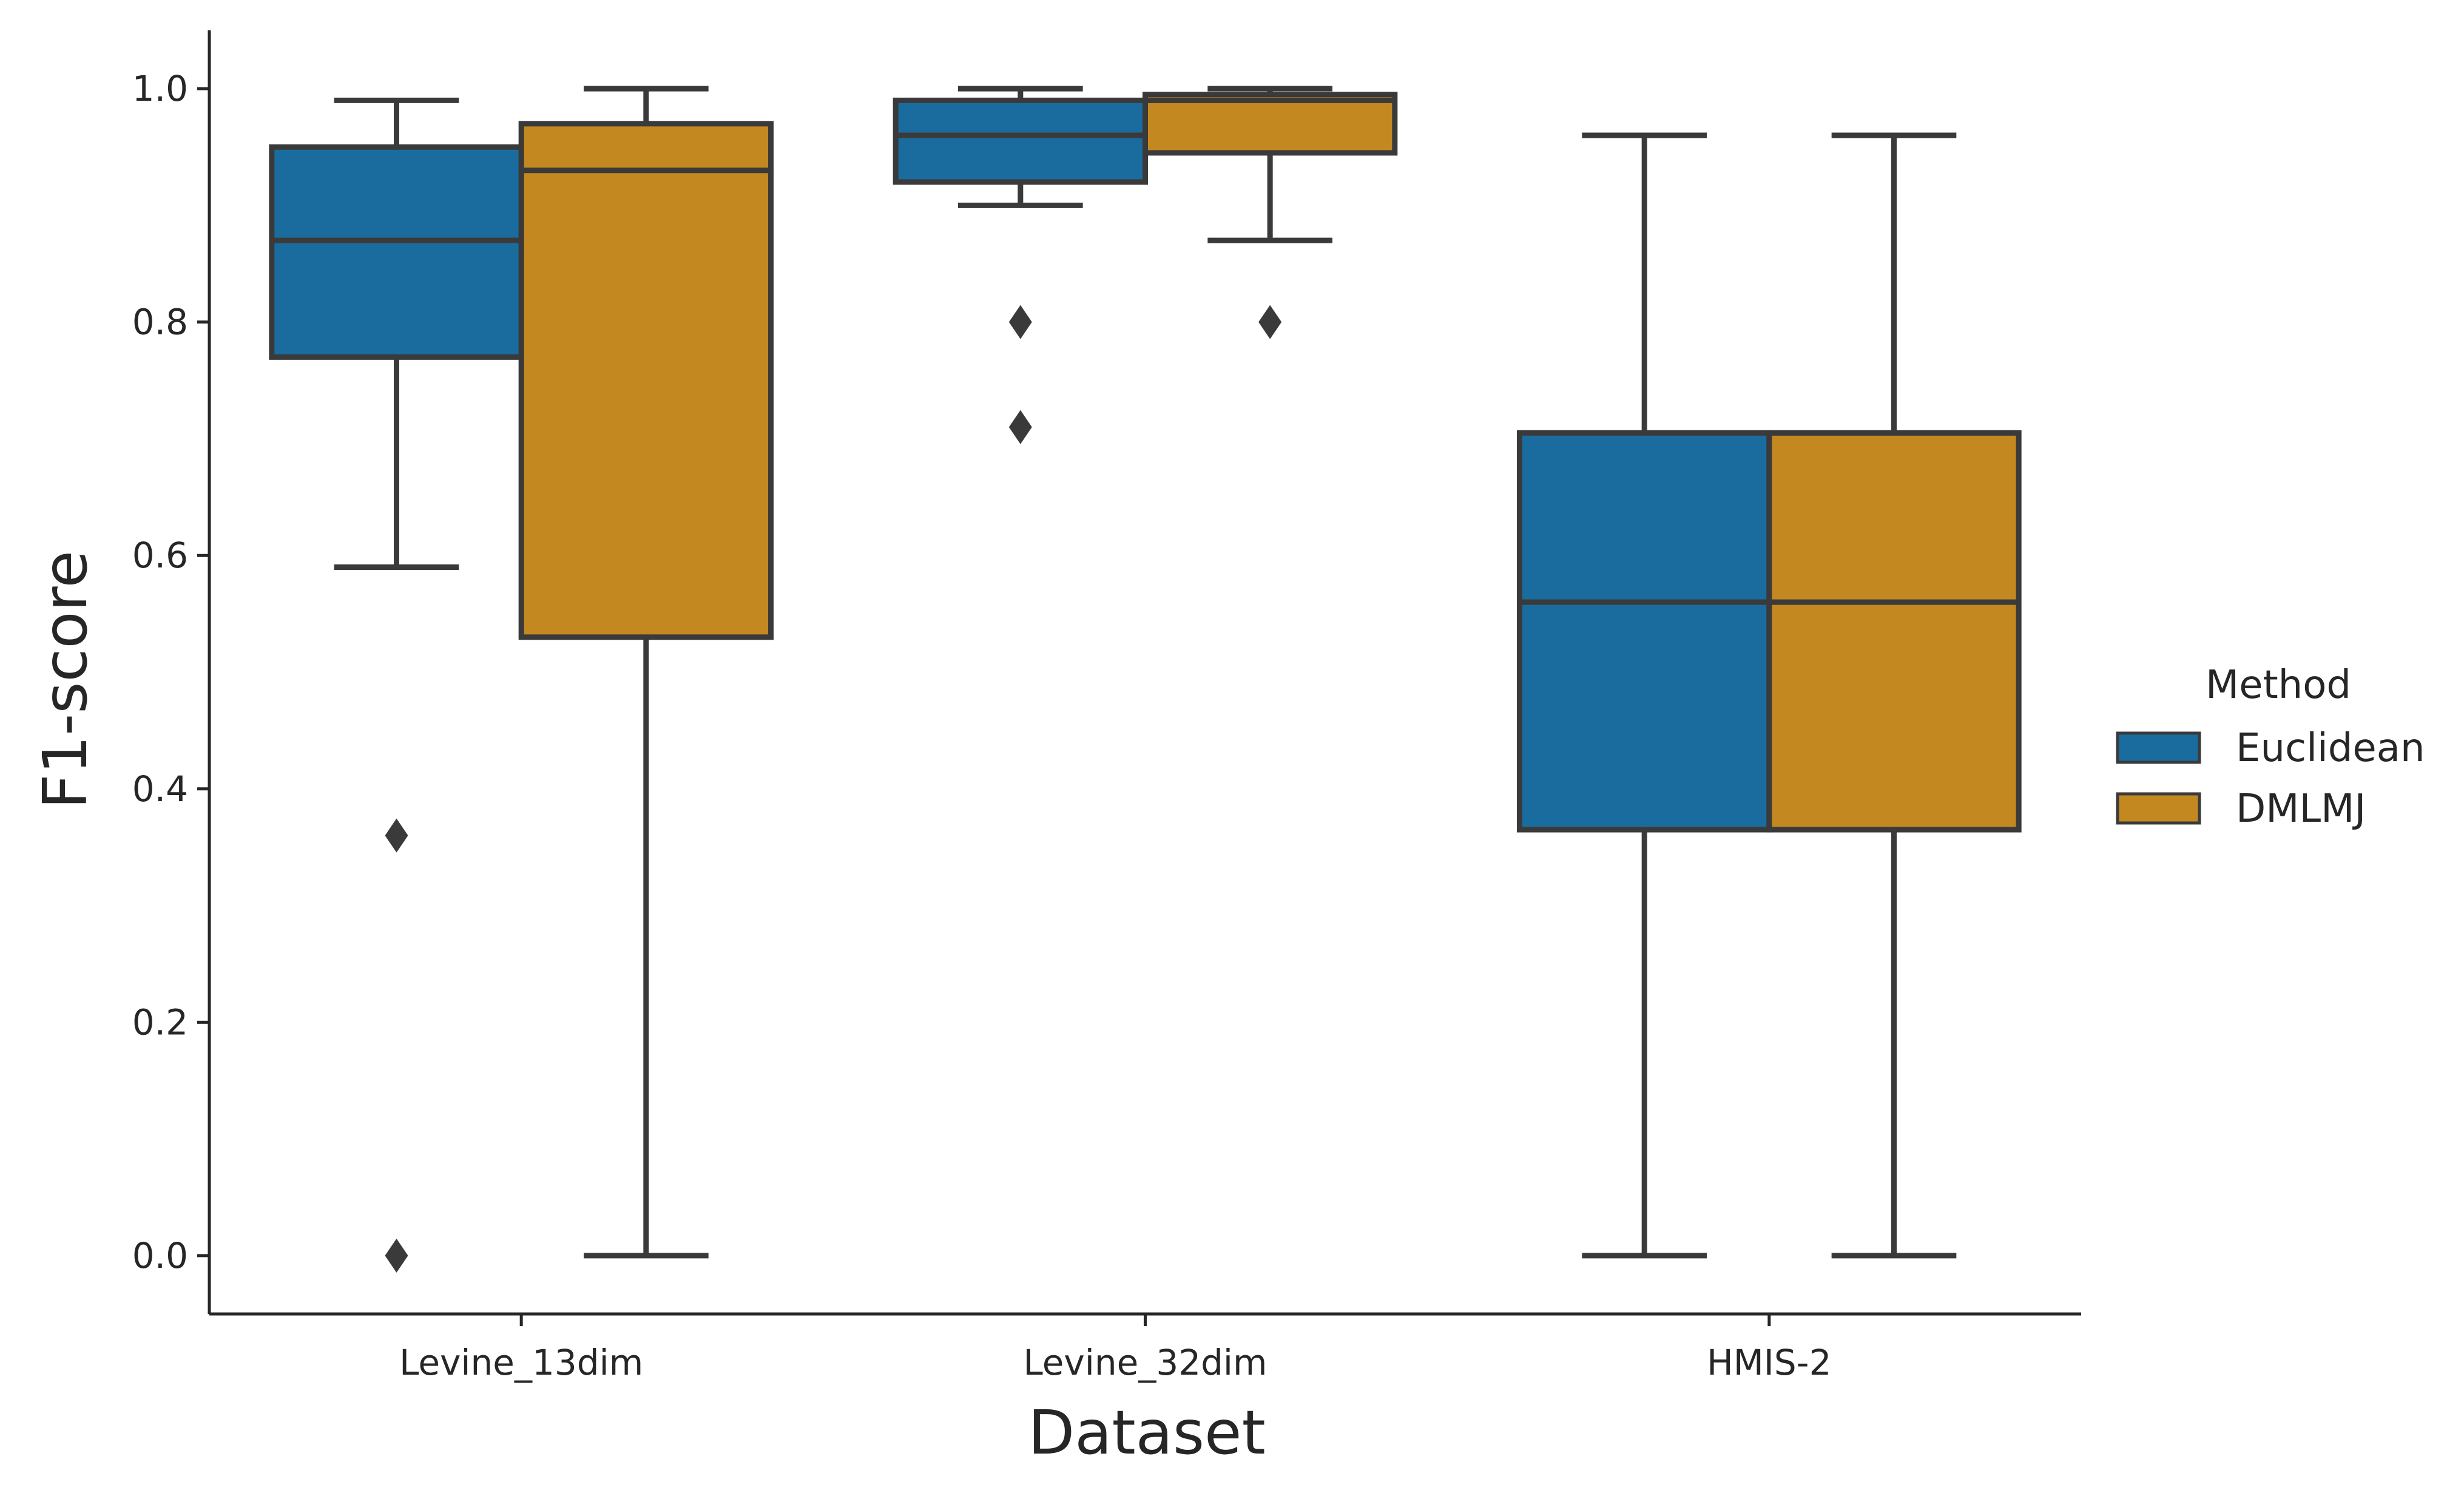 The width and height of the screenshot is (2464, 1493). Describe the element at coordinates (2301, 809) in the screenshot. I see `legend-entry-label: DMLMJ` at that location.